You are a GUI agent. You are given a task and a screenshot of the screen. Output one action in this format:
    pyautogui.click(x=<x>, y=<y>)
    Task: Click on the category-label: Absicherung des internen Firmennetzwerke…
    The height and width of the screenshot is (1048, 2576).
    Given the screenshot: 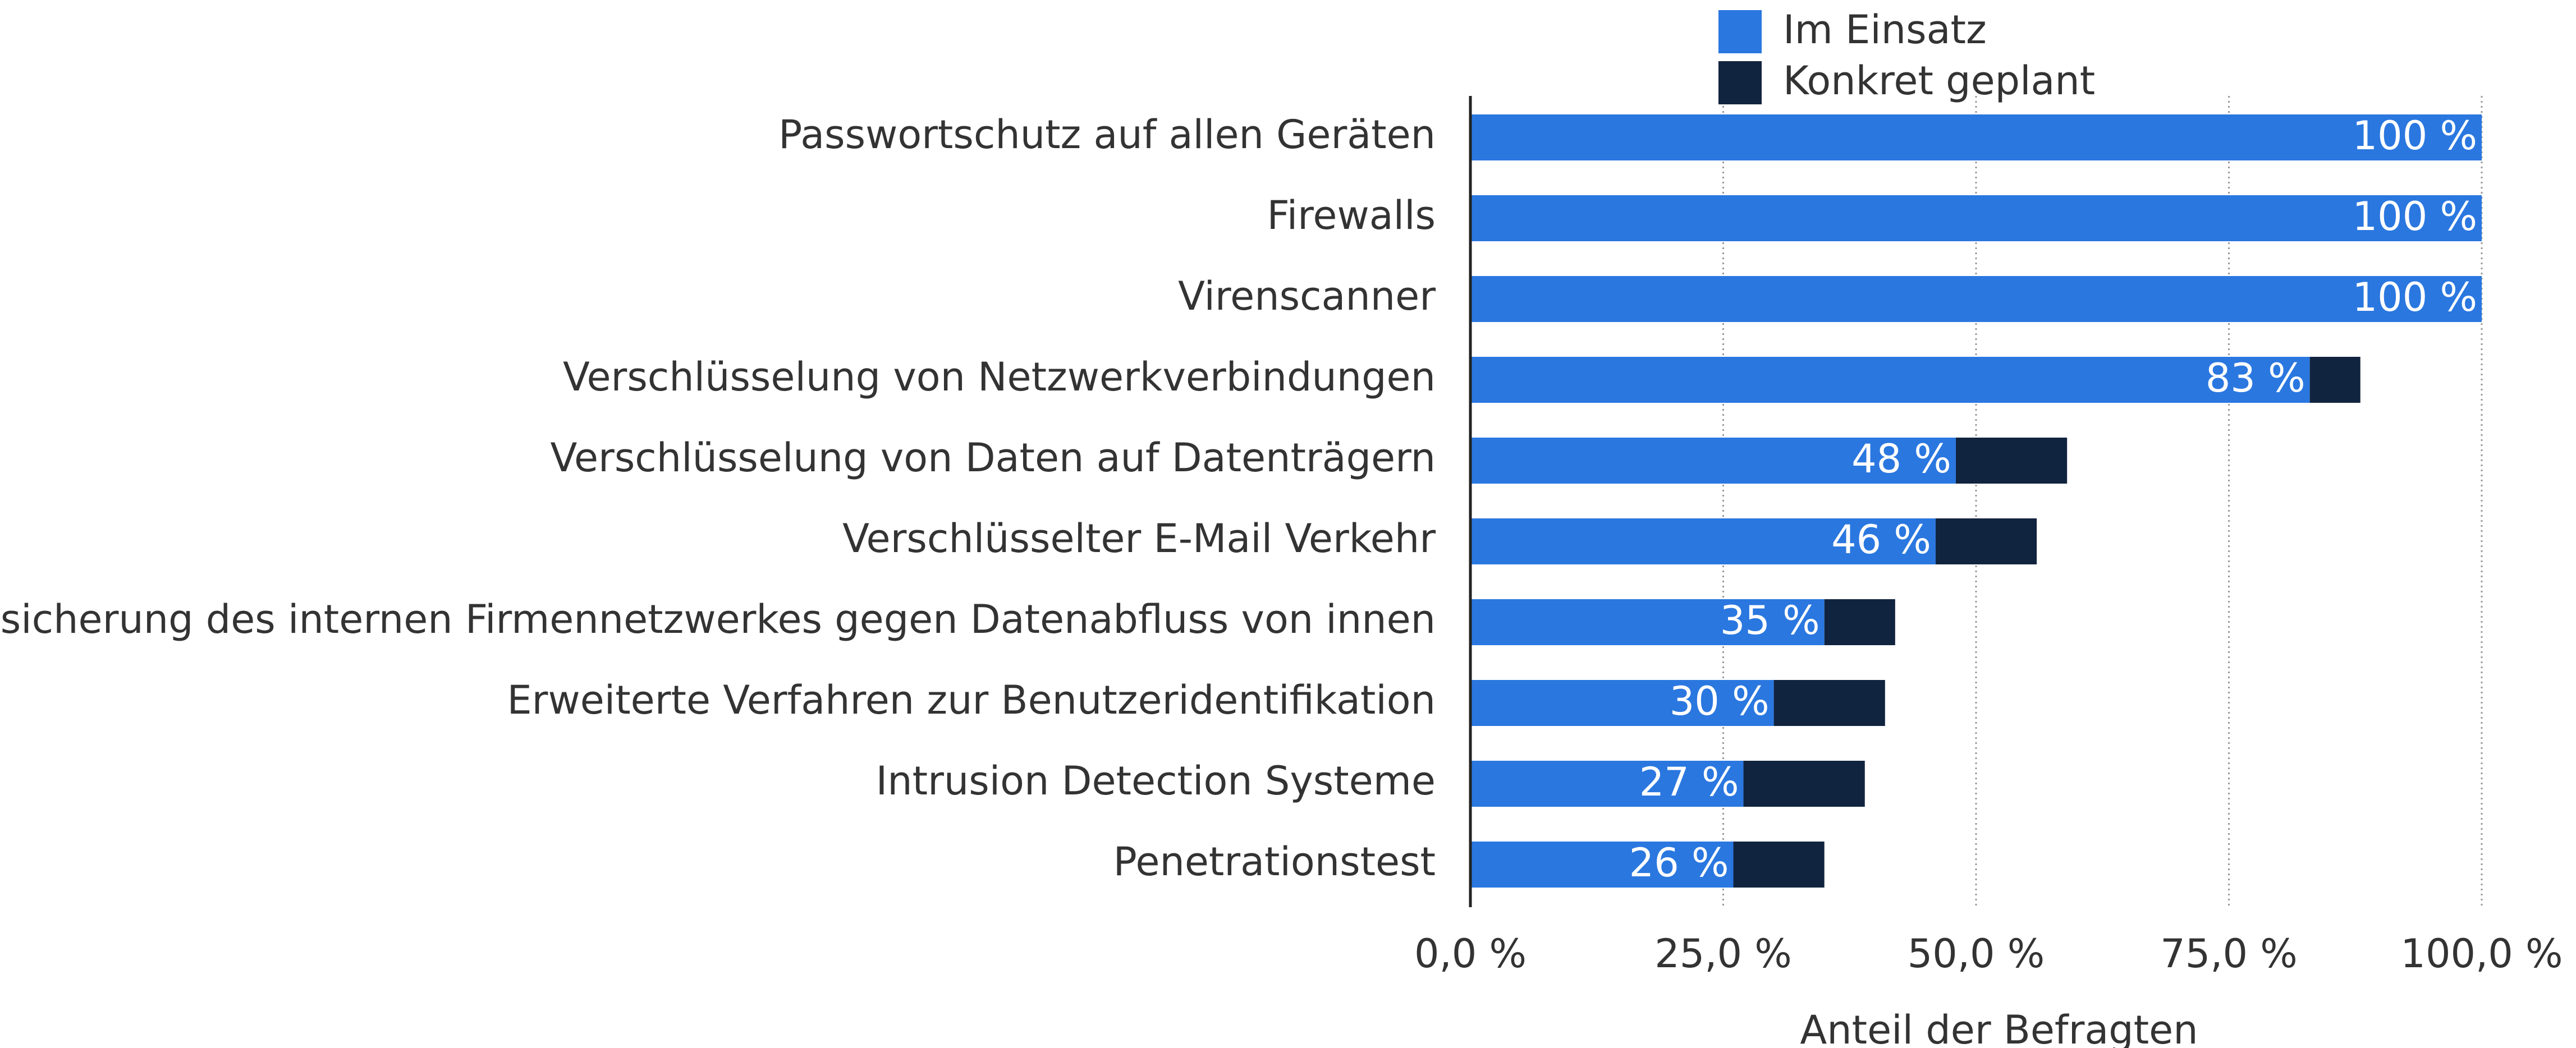 What is the action you would take?
    pyautogui.click(x=718, y=619)
    